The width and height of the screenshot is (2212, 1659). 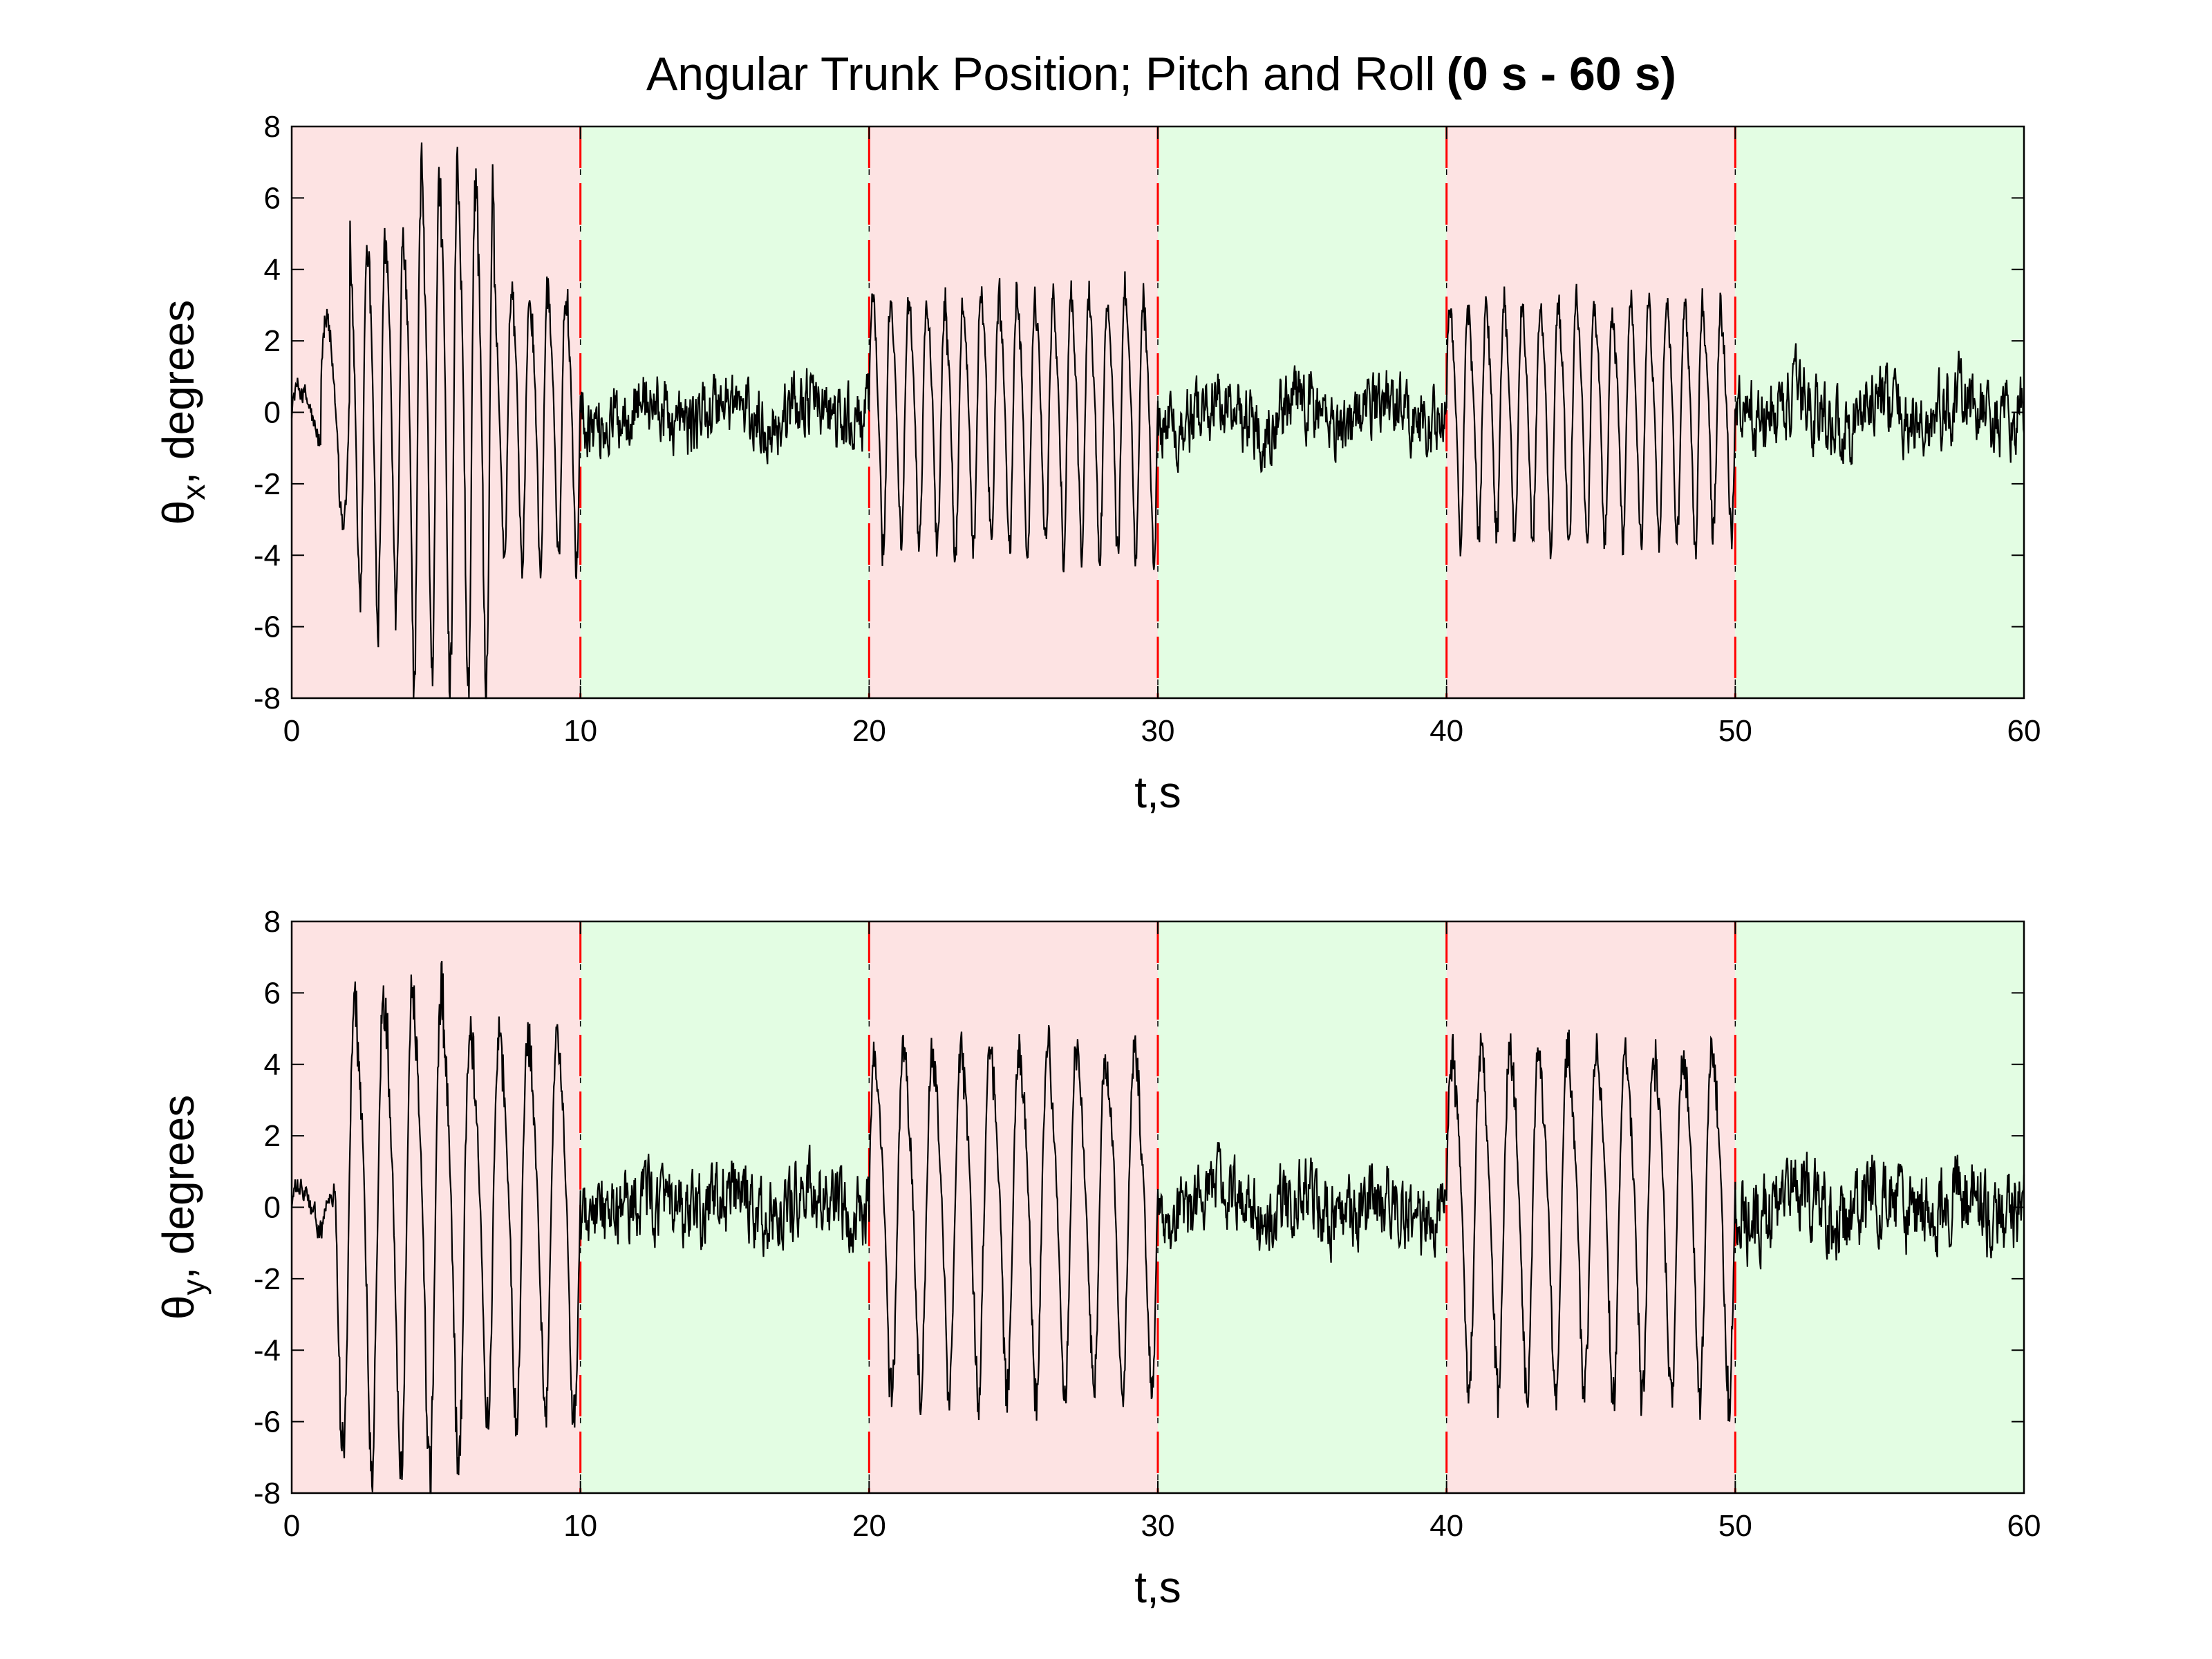 I want to click on y-axis-label: θy, degrees, so click(x=182, y=1207).